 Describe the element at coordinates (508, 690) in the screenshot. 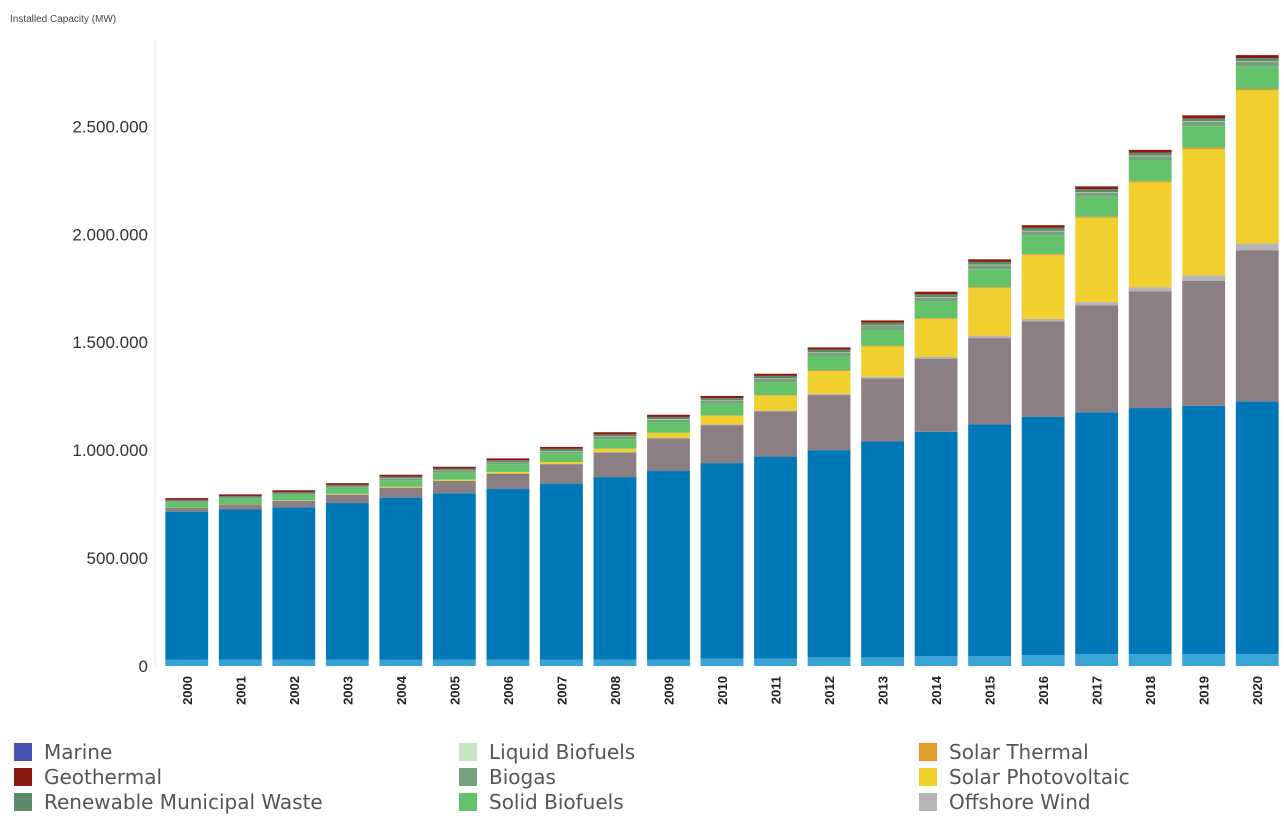

I see `x-tick-label: 2006` at that location.